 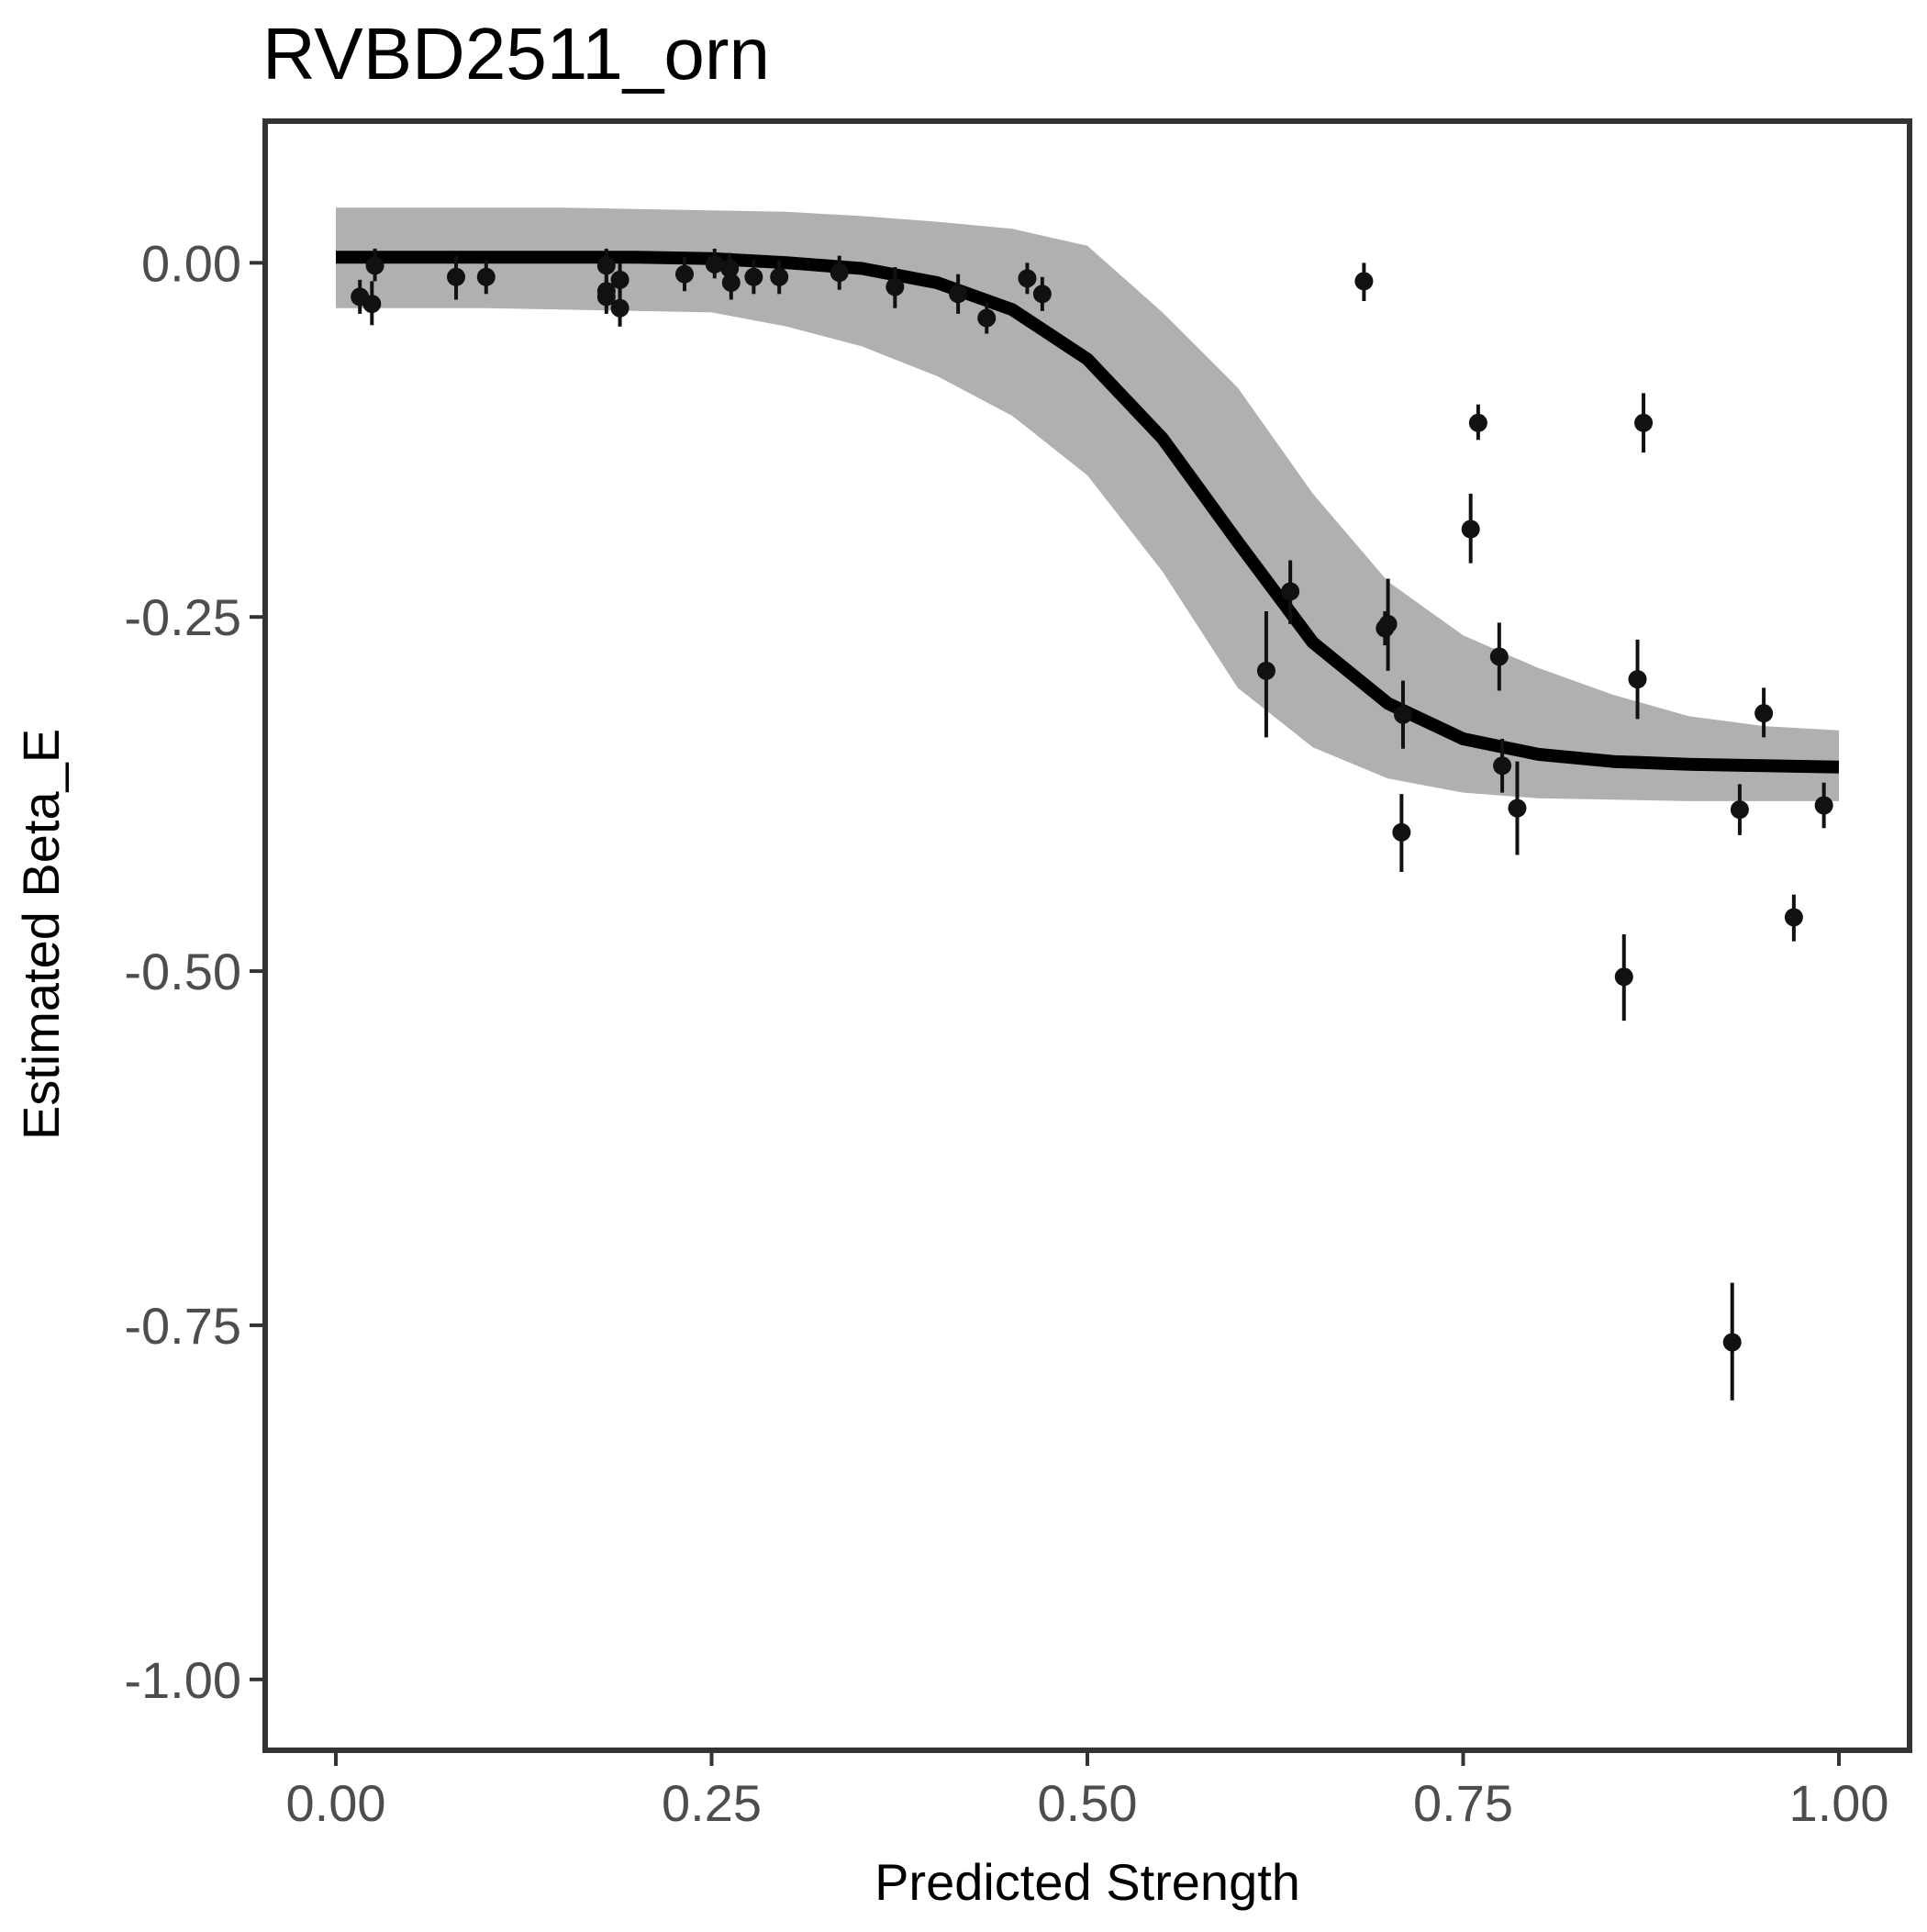 What do you see at coordinates (1087, 1882) in the screenshot?
I see `x-axis-label: Predicted Strength` at bounding box center [1087, 1882].